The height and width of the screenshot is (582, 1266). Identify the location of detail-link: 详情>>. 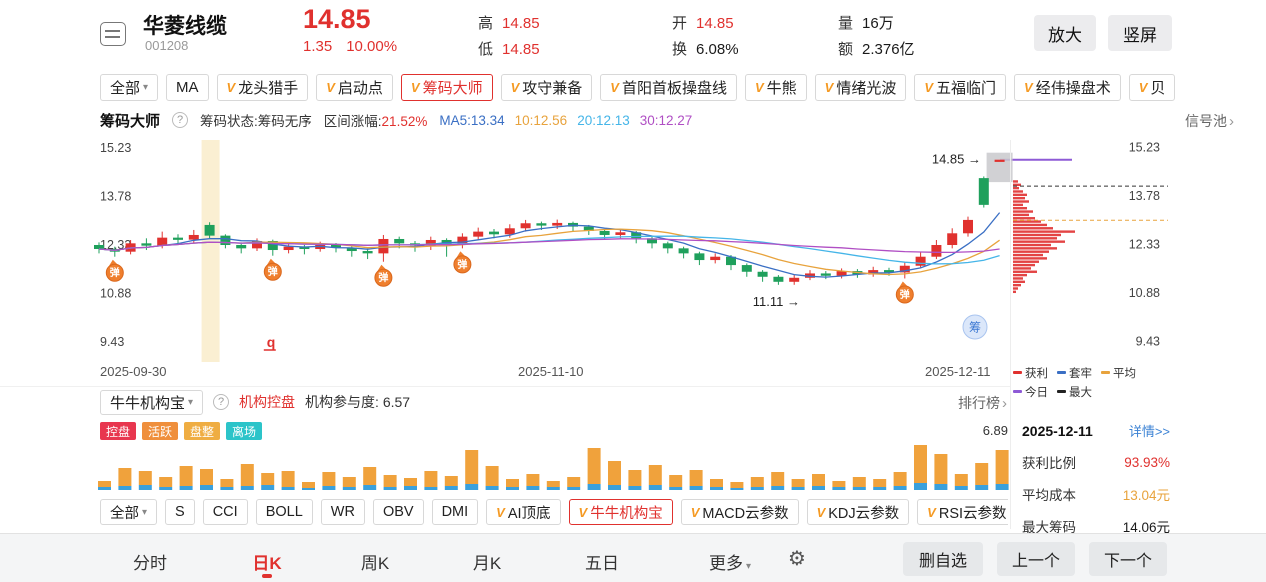
(1149, 431).